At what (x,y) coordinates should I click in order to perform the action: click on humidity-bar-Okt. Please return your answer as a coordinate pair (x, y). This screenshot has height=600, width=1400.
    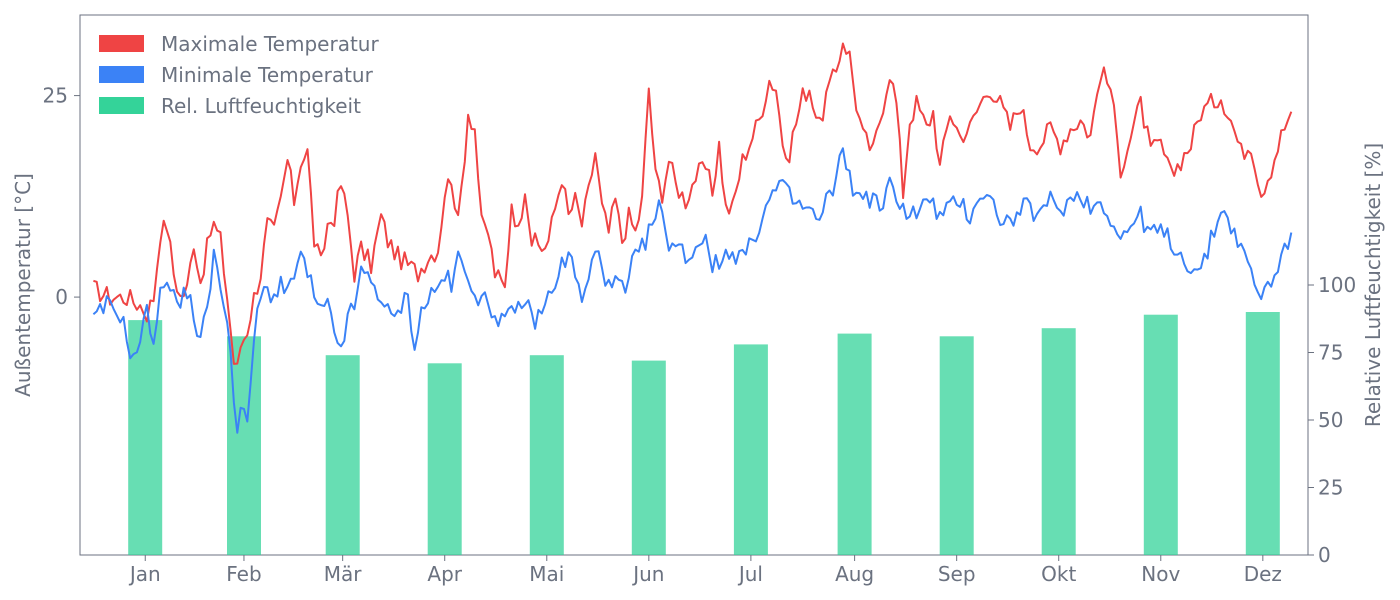
    Looking at the image, I should click on (1058, 441).